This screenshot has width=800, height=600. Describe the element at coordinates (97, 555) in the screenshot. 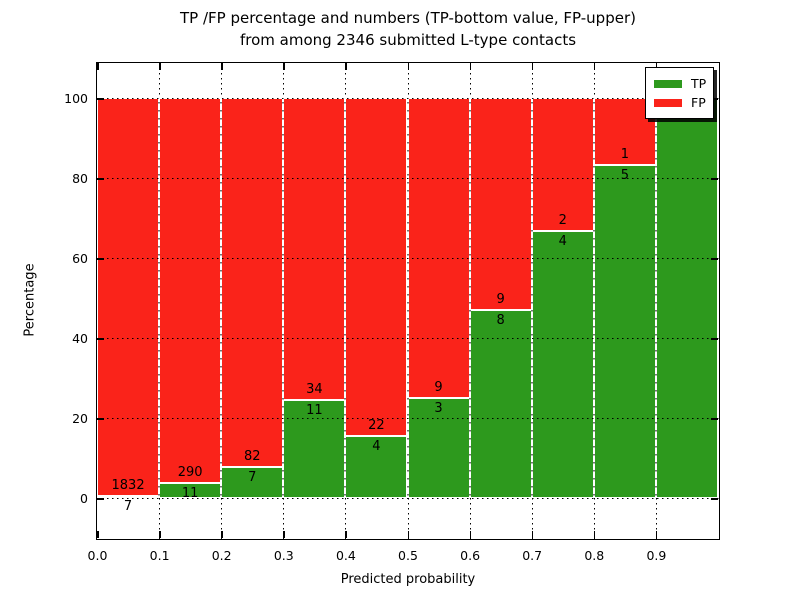

I see `x-tick-label-0.0: 0.0` at that location.